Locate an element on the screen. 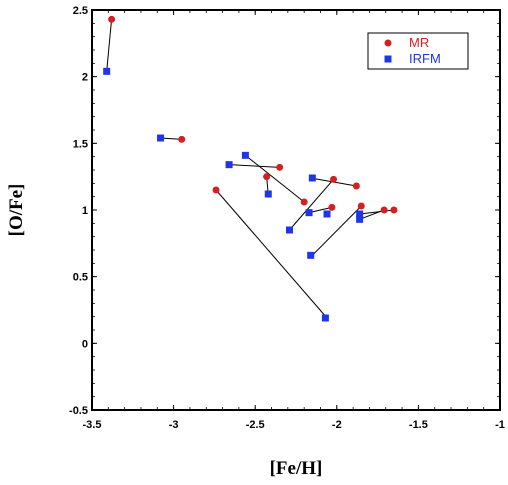 Image resolution: width=508 pixels, height=485 pixels. x-tick-label: -1 is located at coordinates (500, 425).